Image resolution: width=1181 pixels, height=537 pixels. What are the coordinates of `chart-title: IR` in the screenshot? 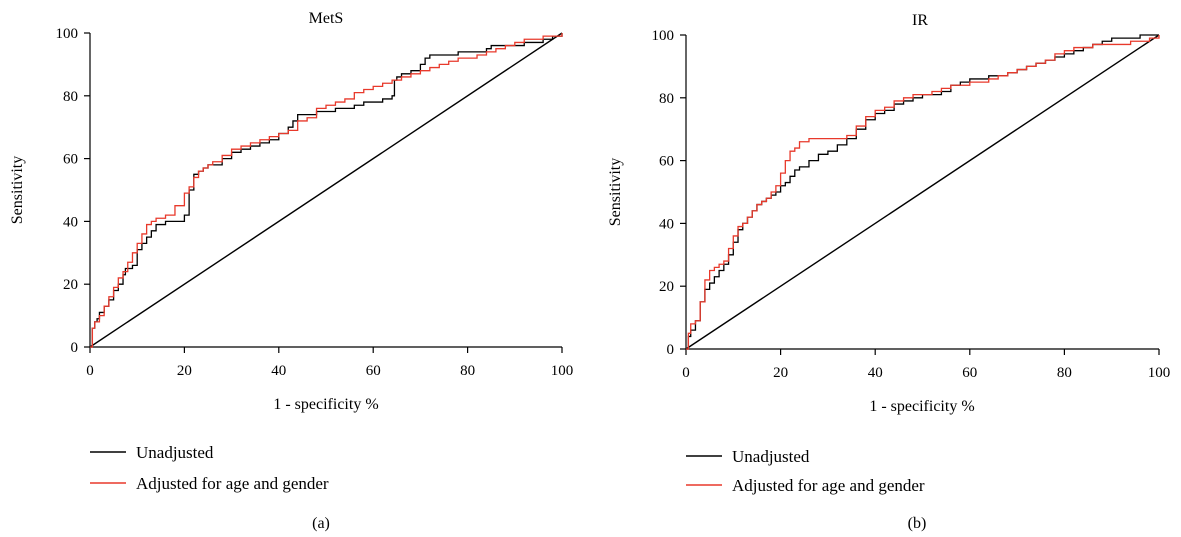 It's located at (920, 20).